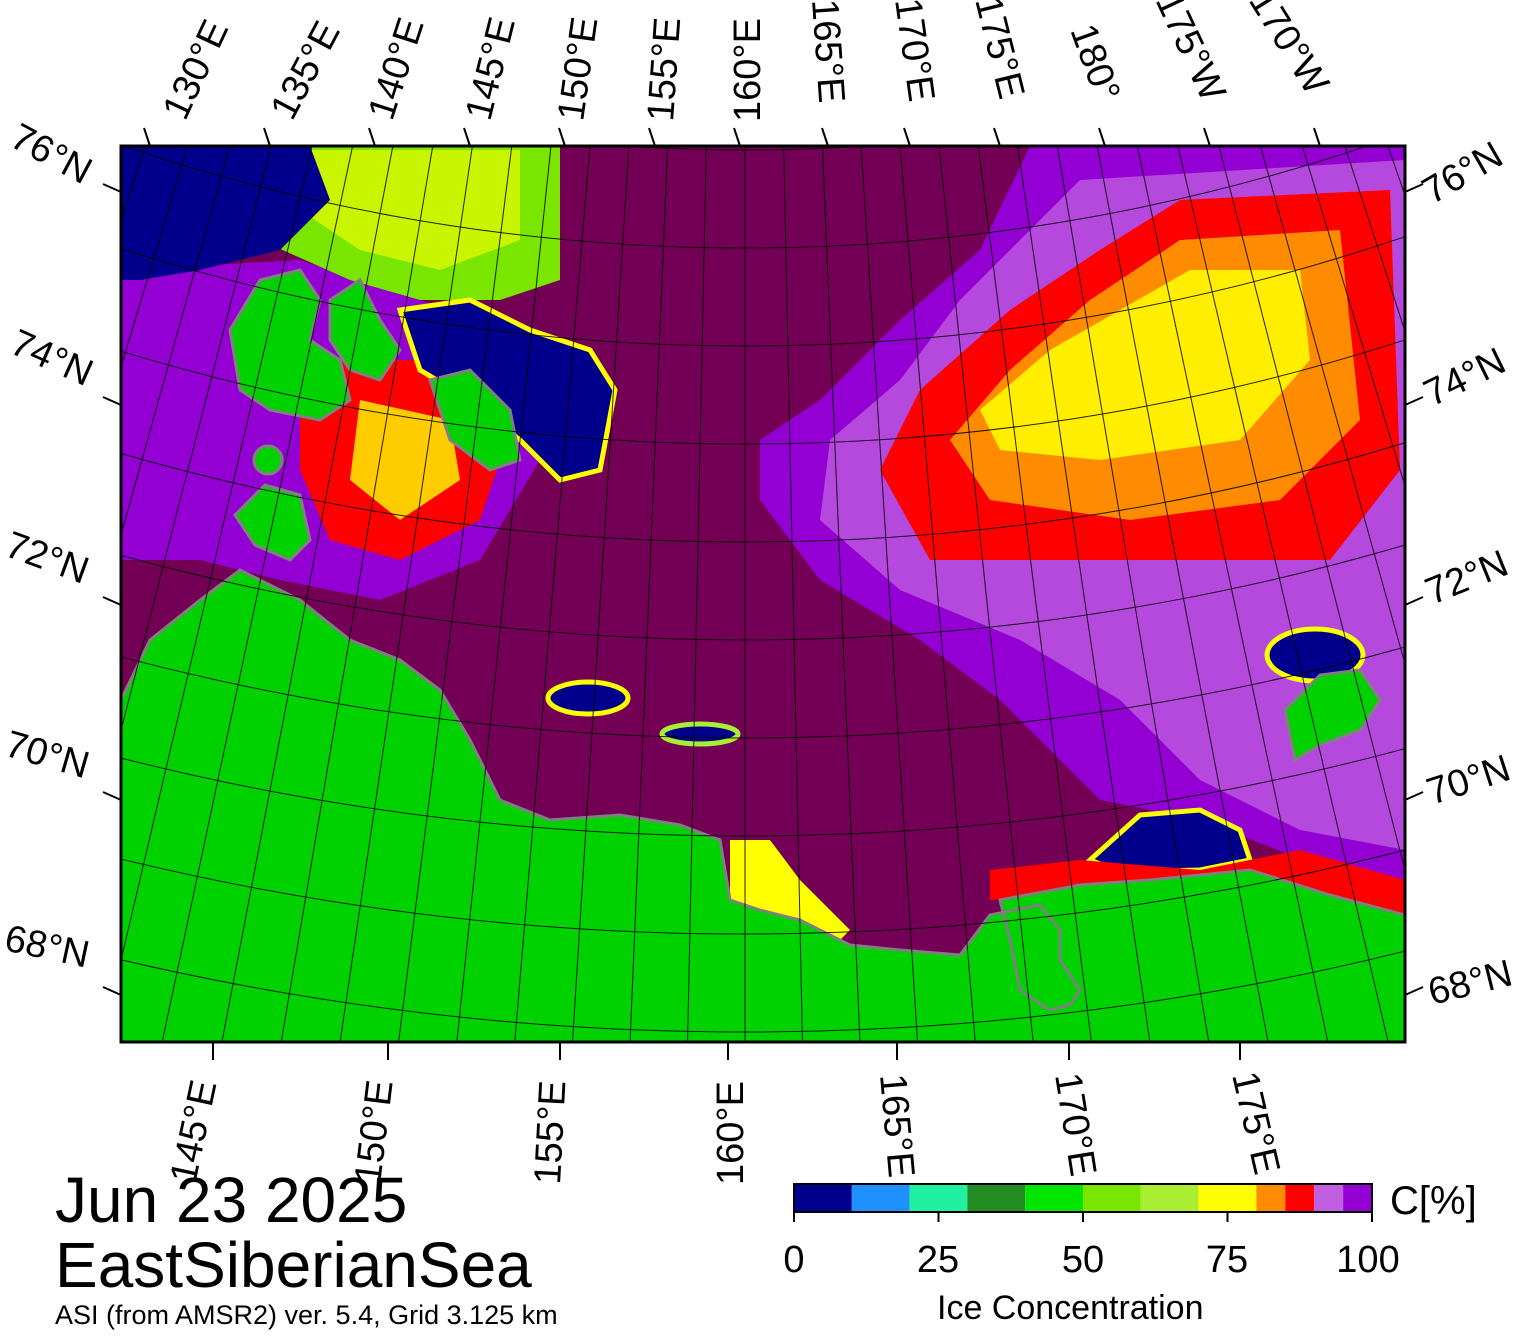 This screenshot has width=1527, height=1336. Describe the element at coordinates (405, 460) in the screenshot. I see `ice-field-west-yellow` at that location.